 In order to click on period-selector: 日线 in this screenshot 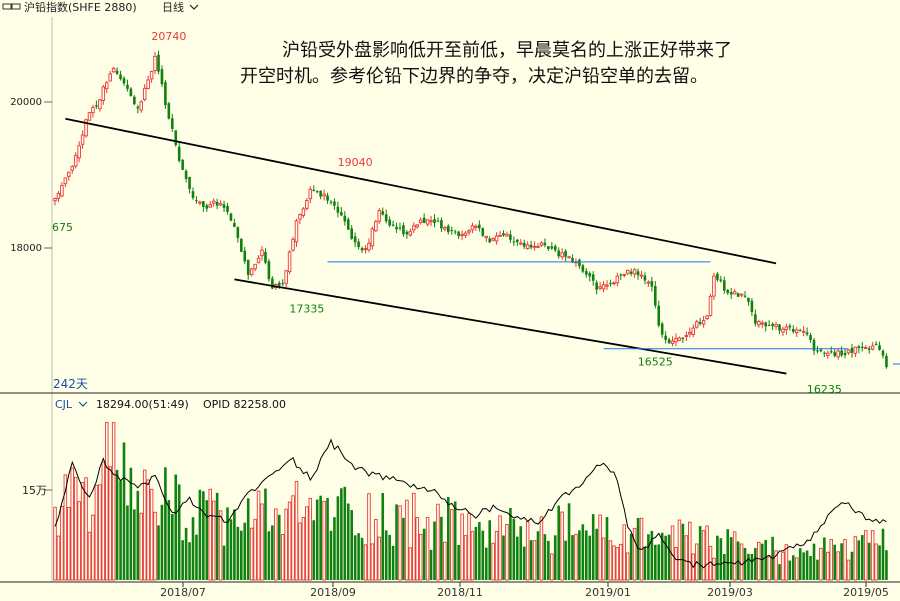, I will do `click(173, 7)`.